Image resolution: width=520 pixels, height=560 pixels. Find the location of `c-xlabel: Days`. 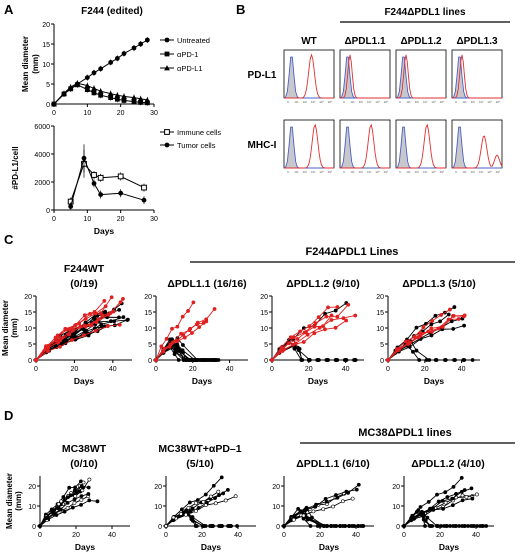

c-xlabel: Days is located at coordinates (84, 381).